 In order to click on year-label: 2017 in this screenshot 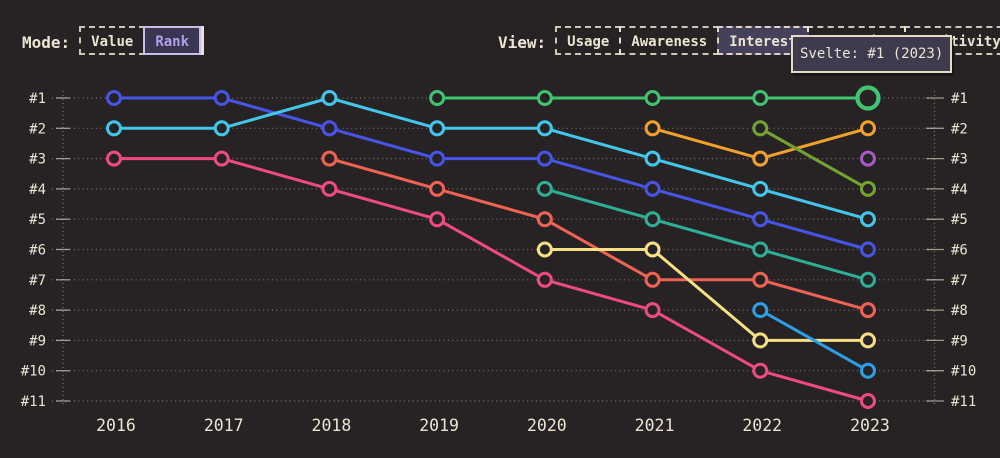, I will do `click(224, 425)`.